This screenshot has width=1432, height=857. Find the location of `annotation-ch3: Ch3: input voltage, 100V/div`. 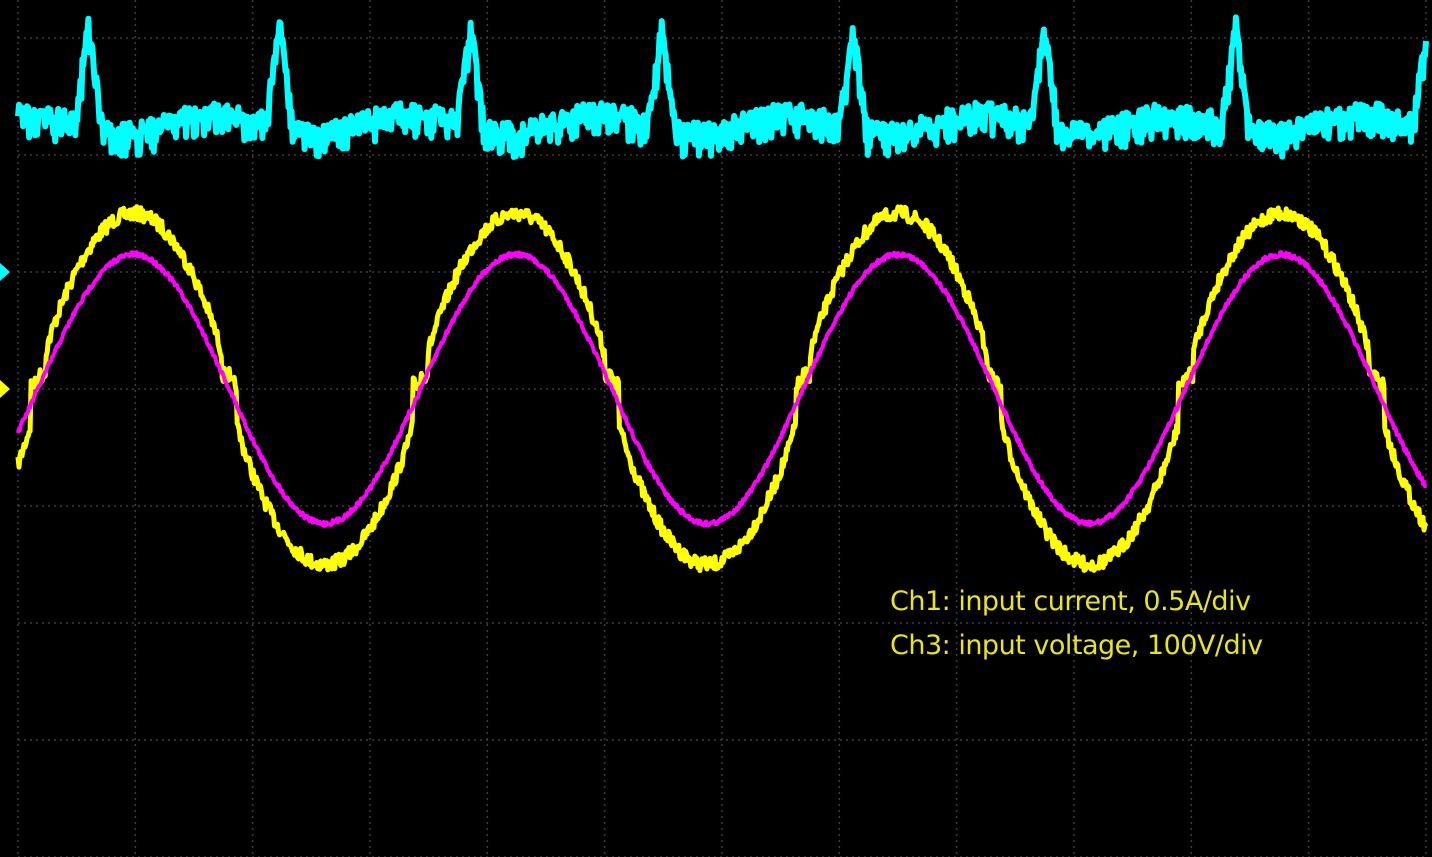

annotation-ch3: Ch3: input voltage, 100V/div is located at coordinates (1076, 645).